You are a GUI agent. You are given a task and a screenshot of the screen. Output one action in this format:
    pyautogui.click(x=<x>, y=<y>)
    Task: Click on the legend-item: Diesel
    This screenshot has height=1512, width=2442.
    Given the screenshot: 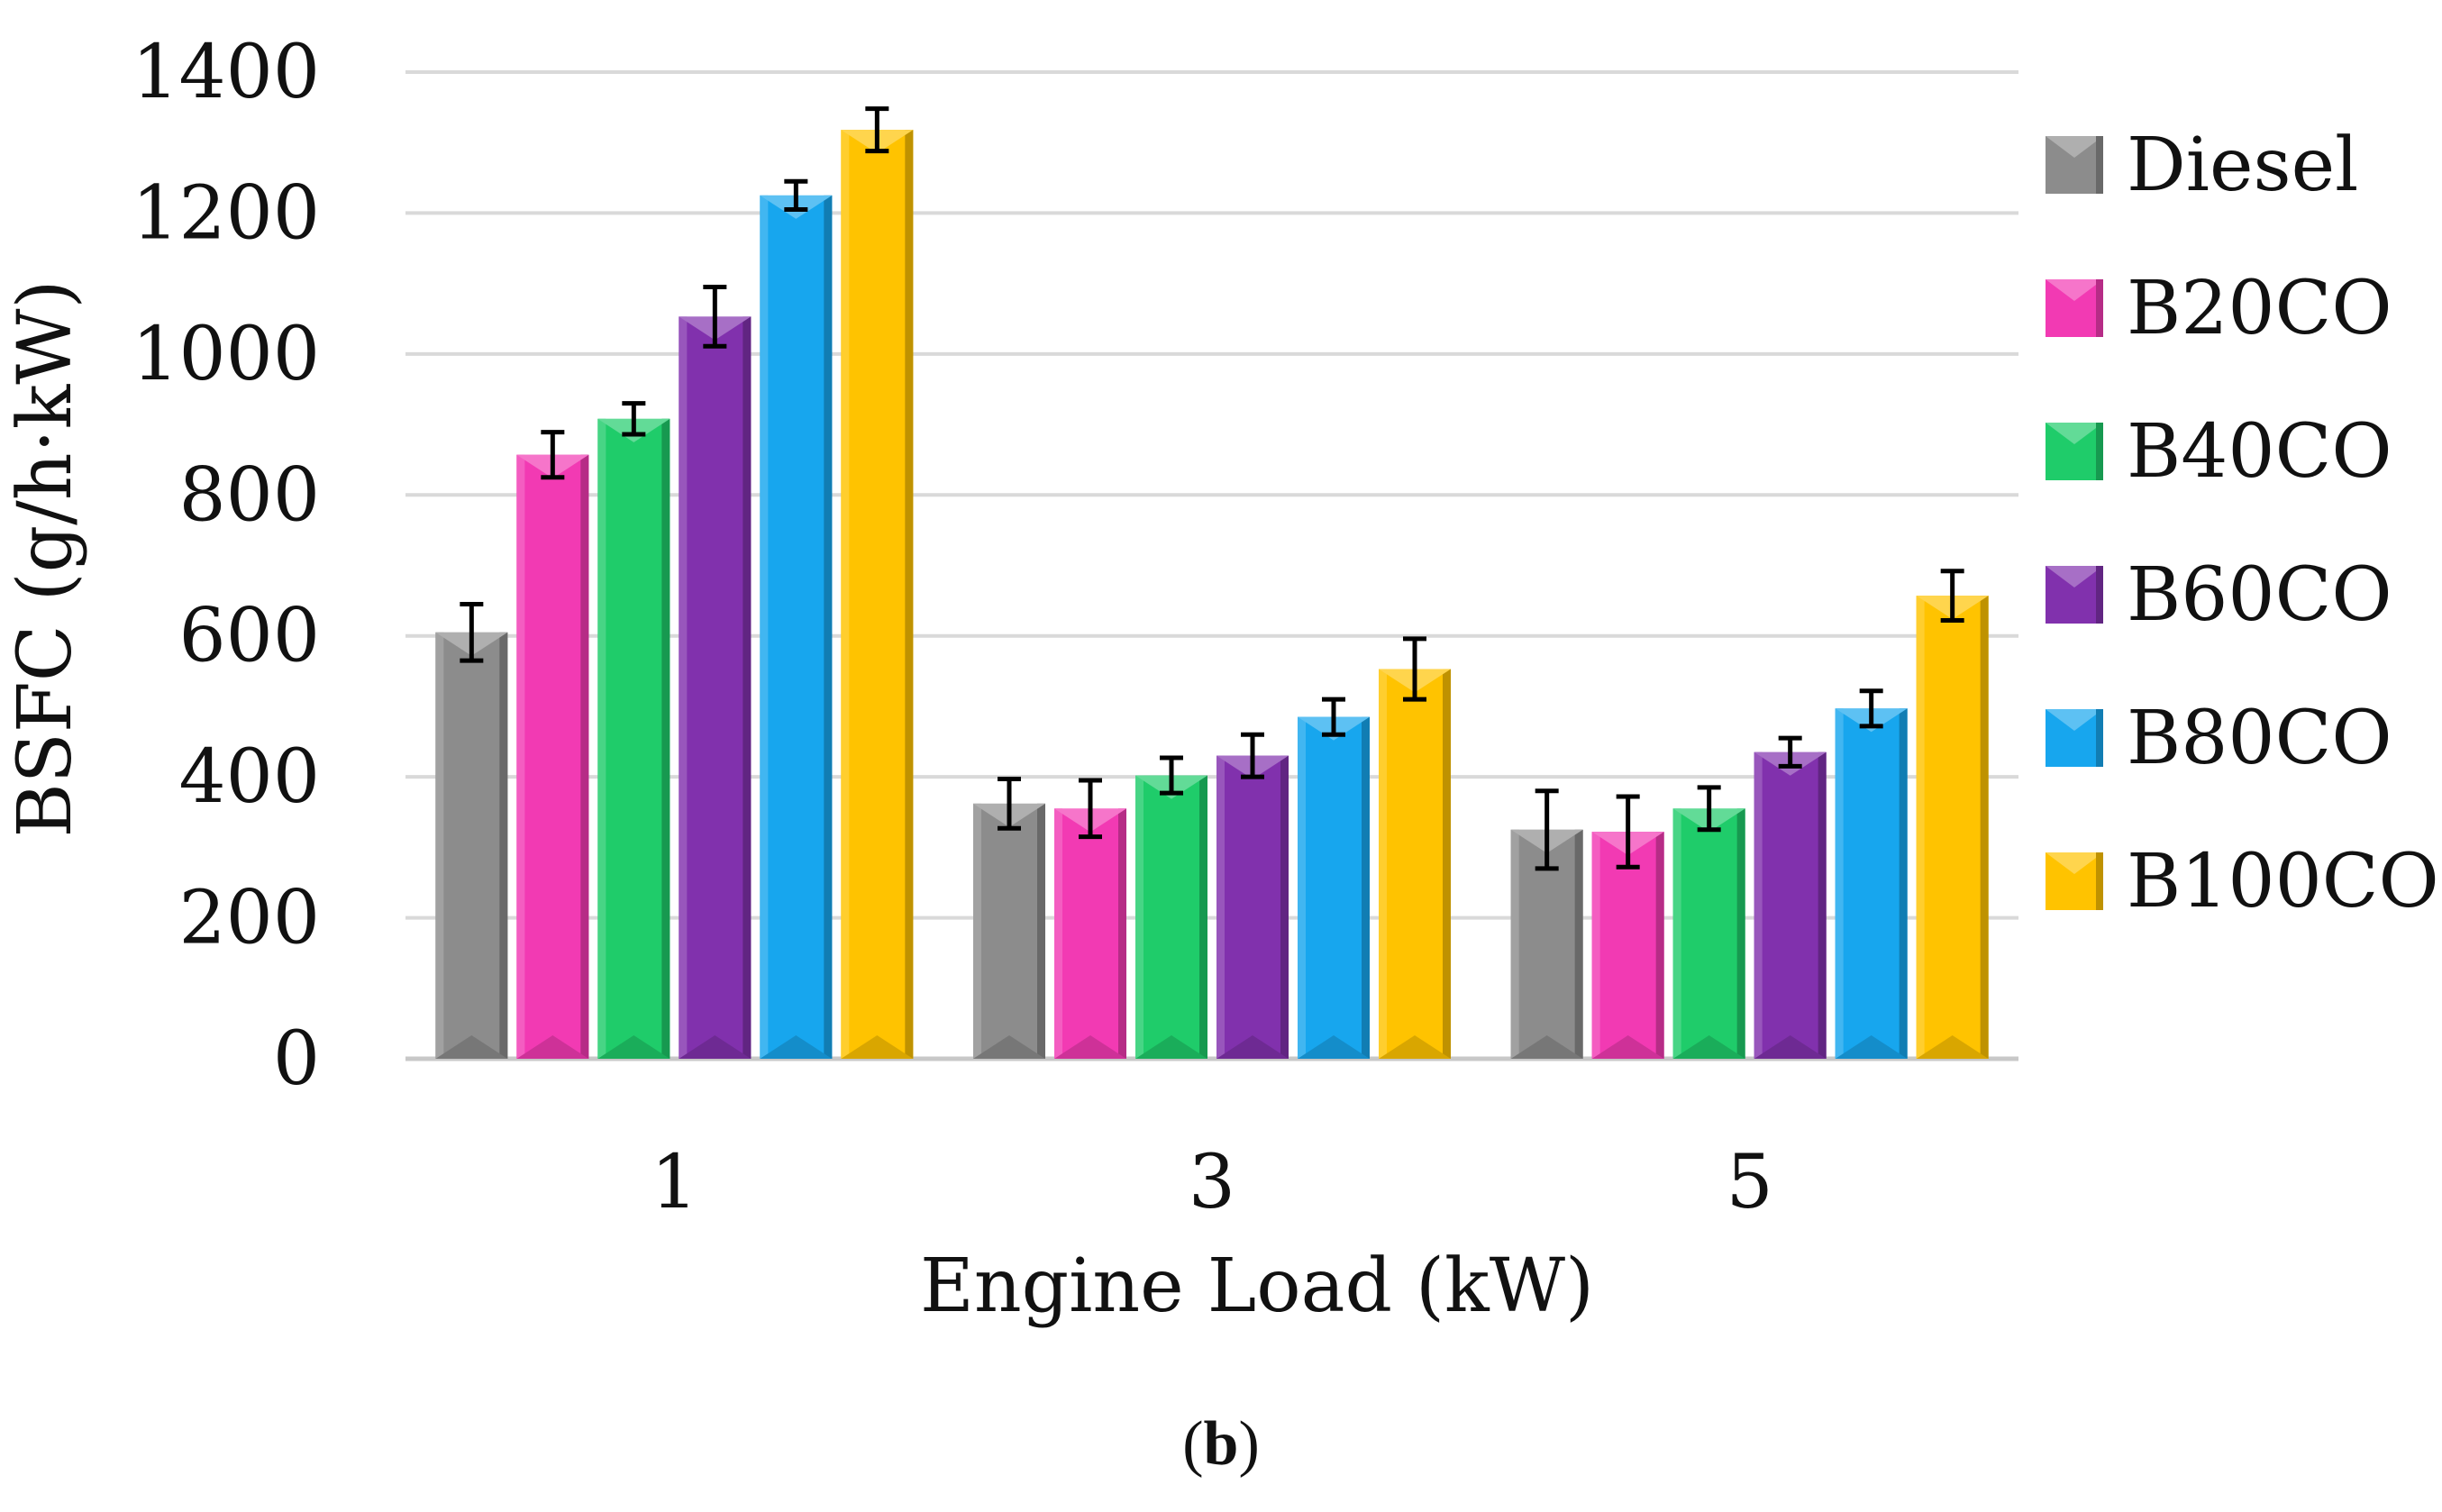 What is the action you would take?
    pyautogui.click(x=2202, y=165)
    